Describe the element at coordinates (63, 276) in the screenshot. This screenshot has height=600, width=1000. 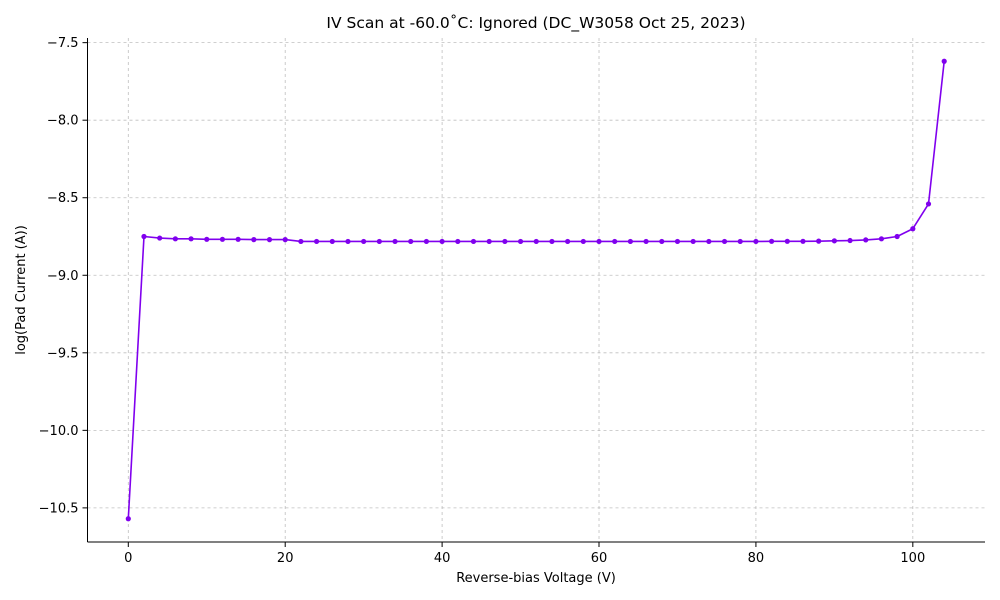
I see `y-tick-label: −9.0` at that location.